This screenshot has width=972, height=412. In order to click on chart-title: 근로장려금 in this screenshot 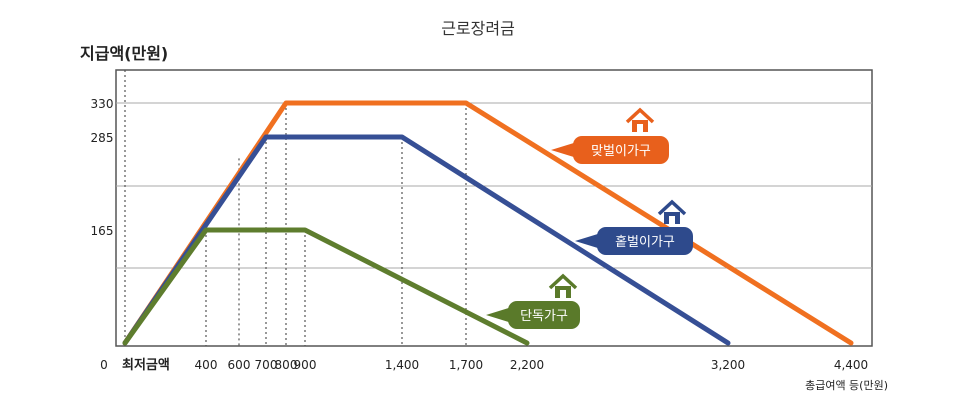, I will do `click(478, 28)`.